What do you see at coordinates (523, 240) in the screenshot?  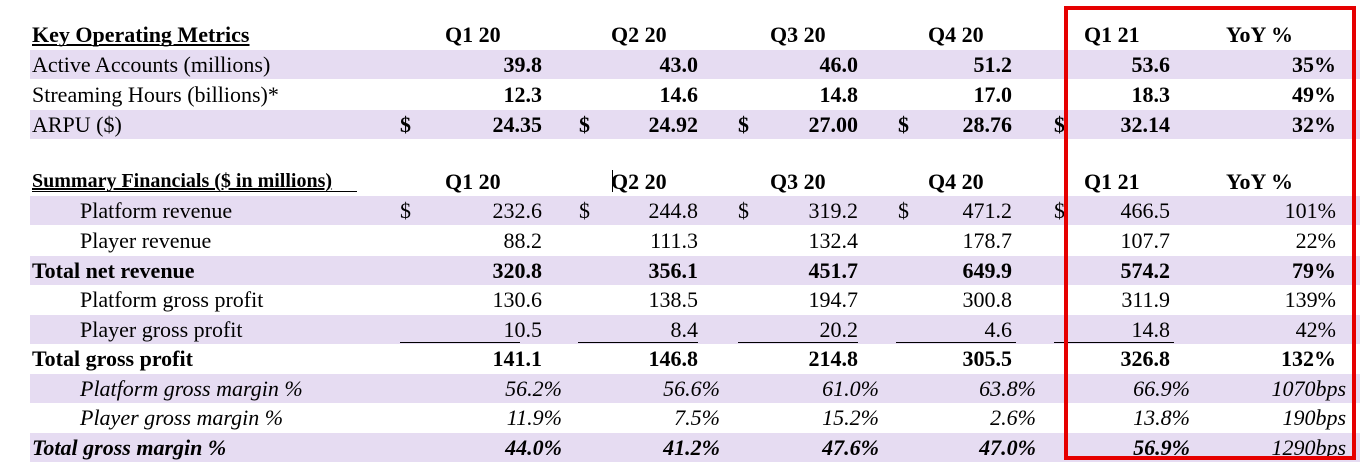 I see `value-q1-20: 88.2` at bounding box center [523, 240].